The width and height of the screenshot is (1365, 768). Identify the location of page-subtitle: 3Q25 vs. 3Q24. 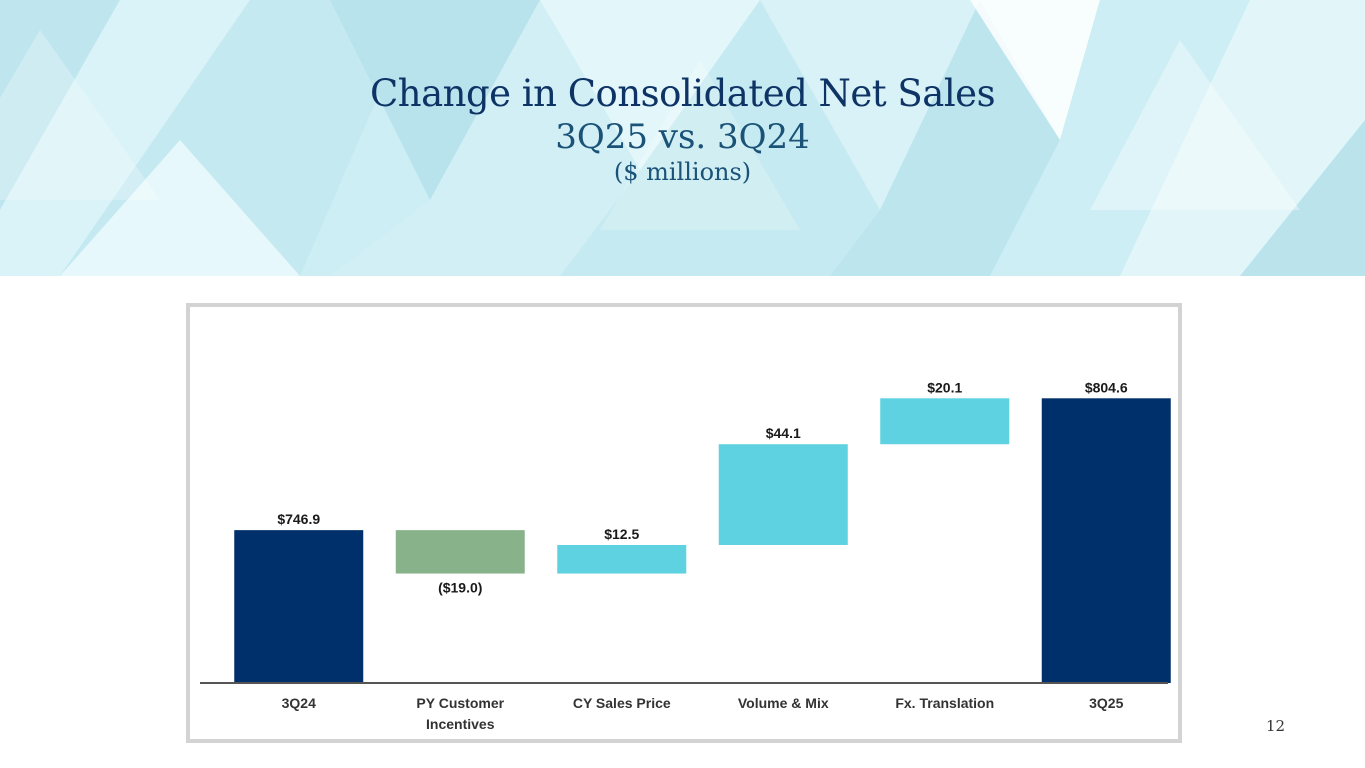
(682, 137).